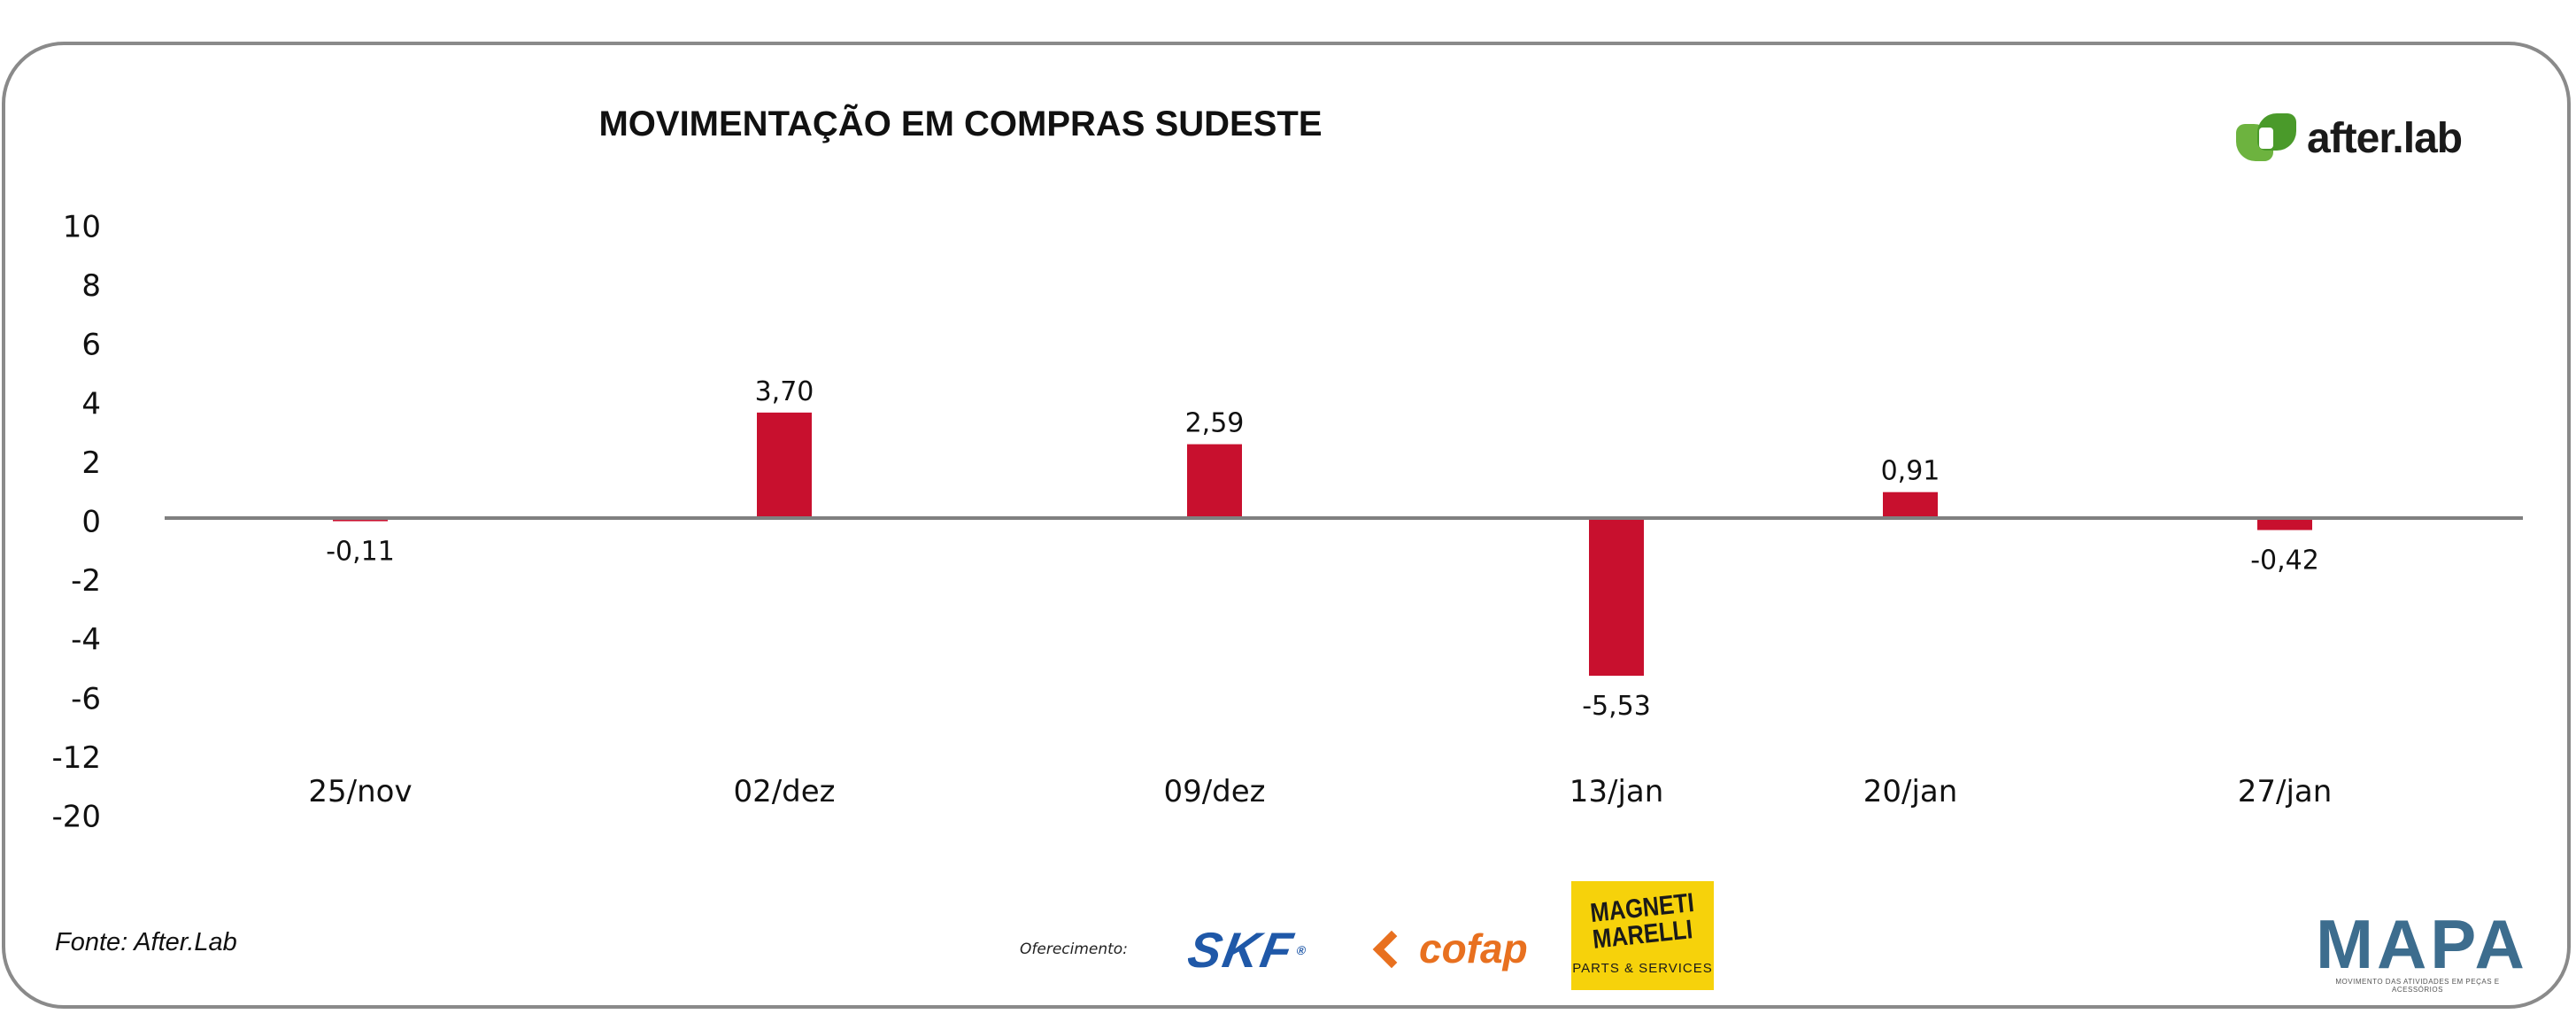 The height and width of the screenshot is (1014, 2576). Describe the element at coordinates (86, 699) in the screenshot. I see `y-tick-label: -6` at that location.